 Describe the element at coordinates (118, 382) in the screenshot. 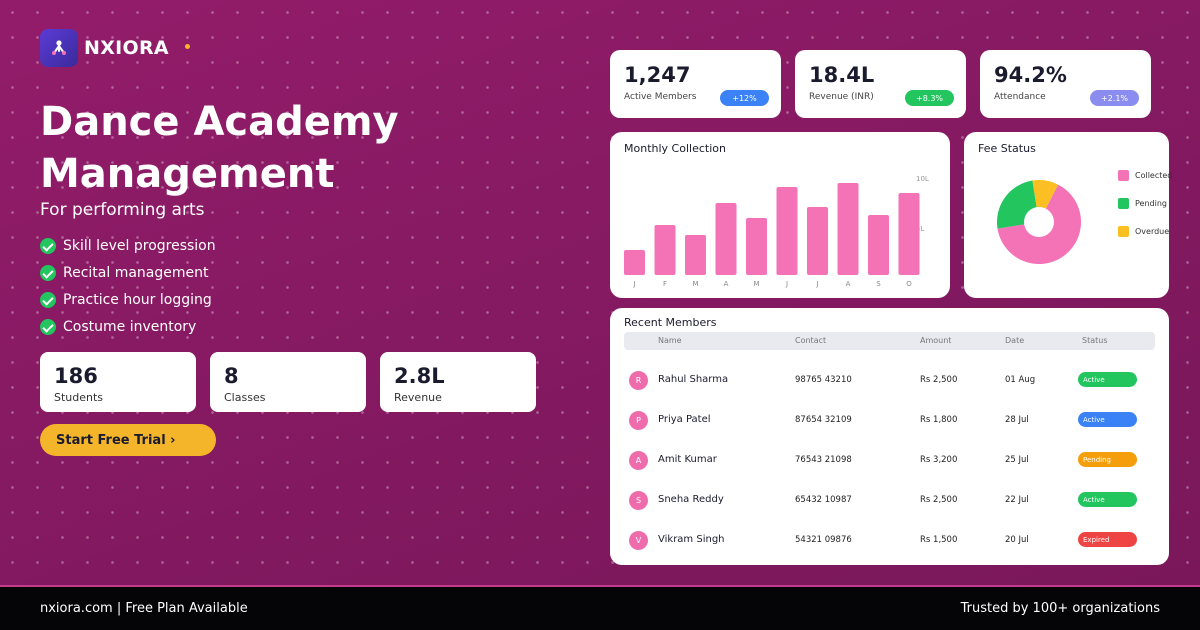

I see `stat-card-students: 186 Students` at that location.